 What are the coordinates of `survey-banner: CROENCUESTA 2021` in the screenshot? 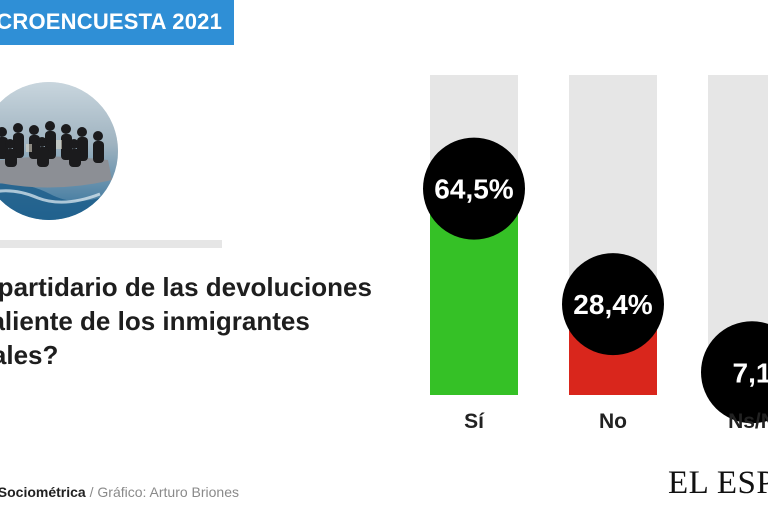 It's located at (117, 22).